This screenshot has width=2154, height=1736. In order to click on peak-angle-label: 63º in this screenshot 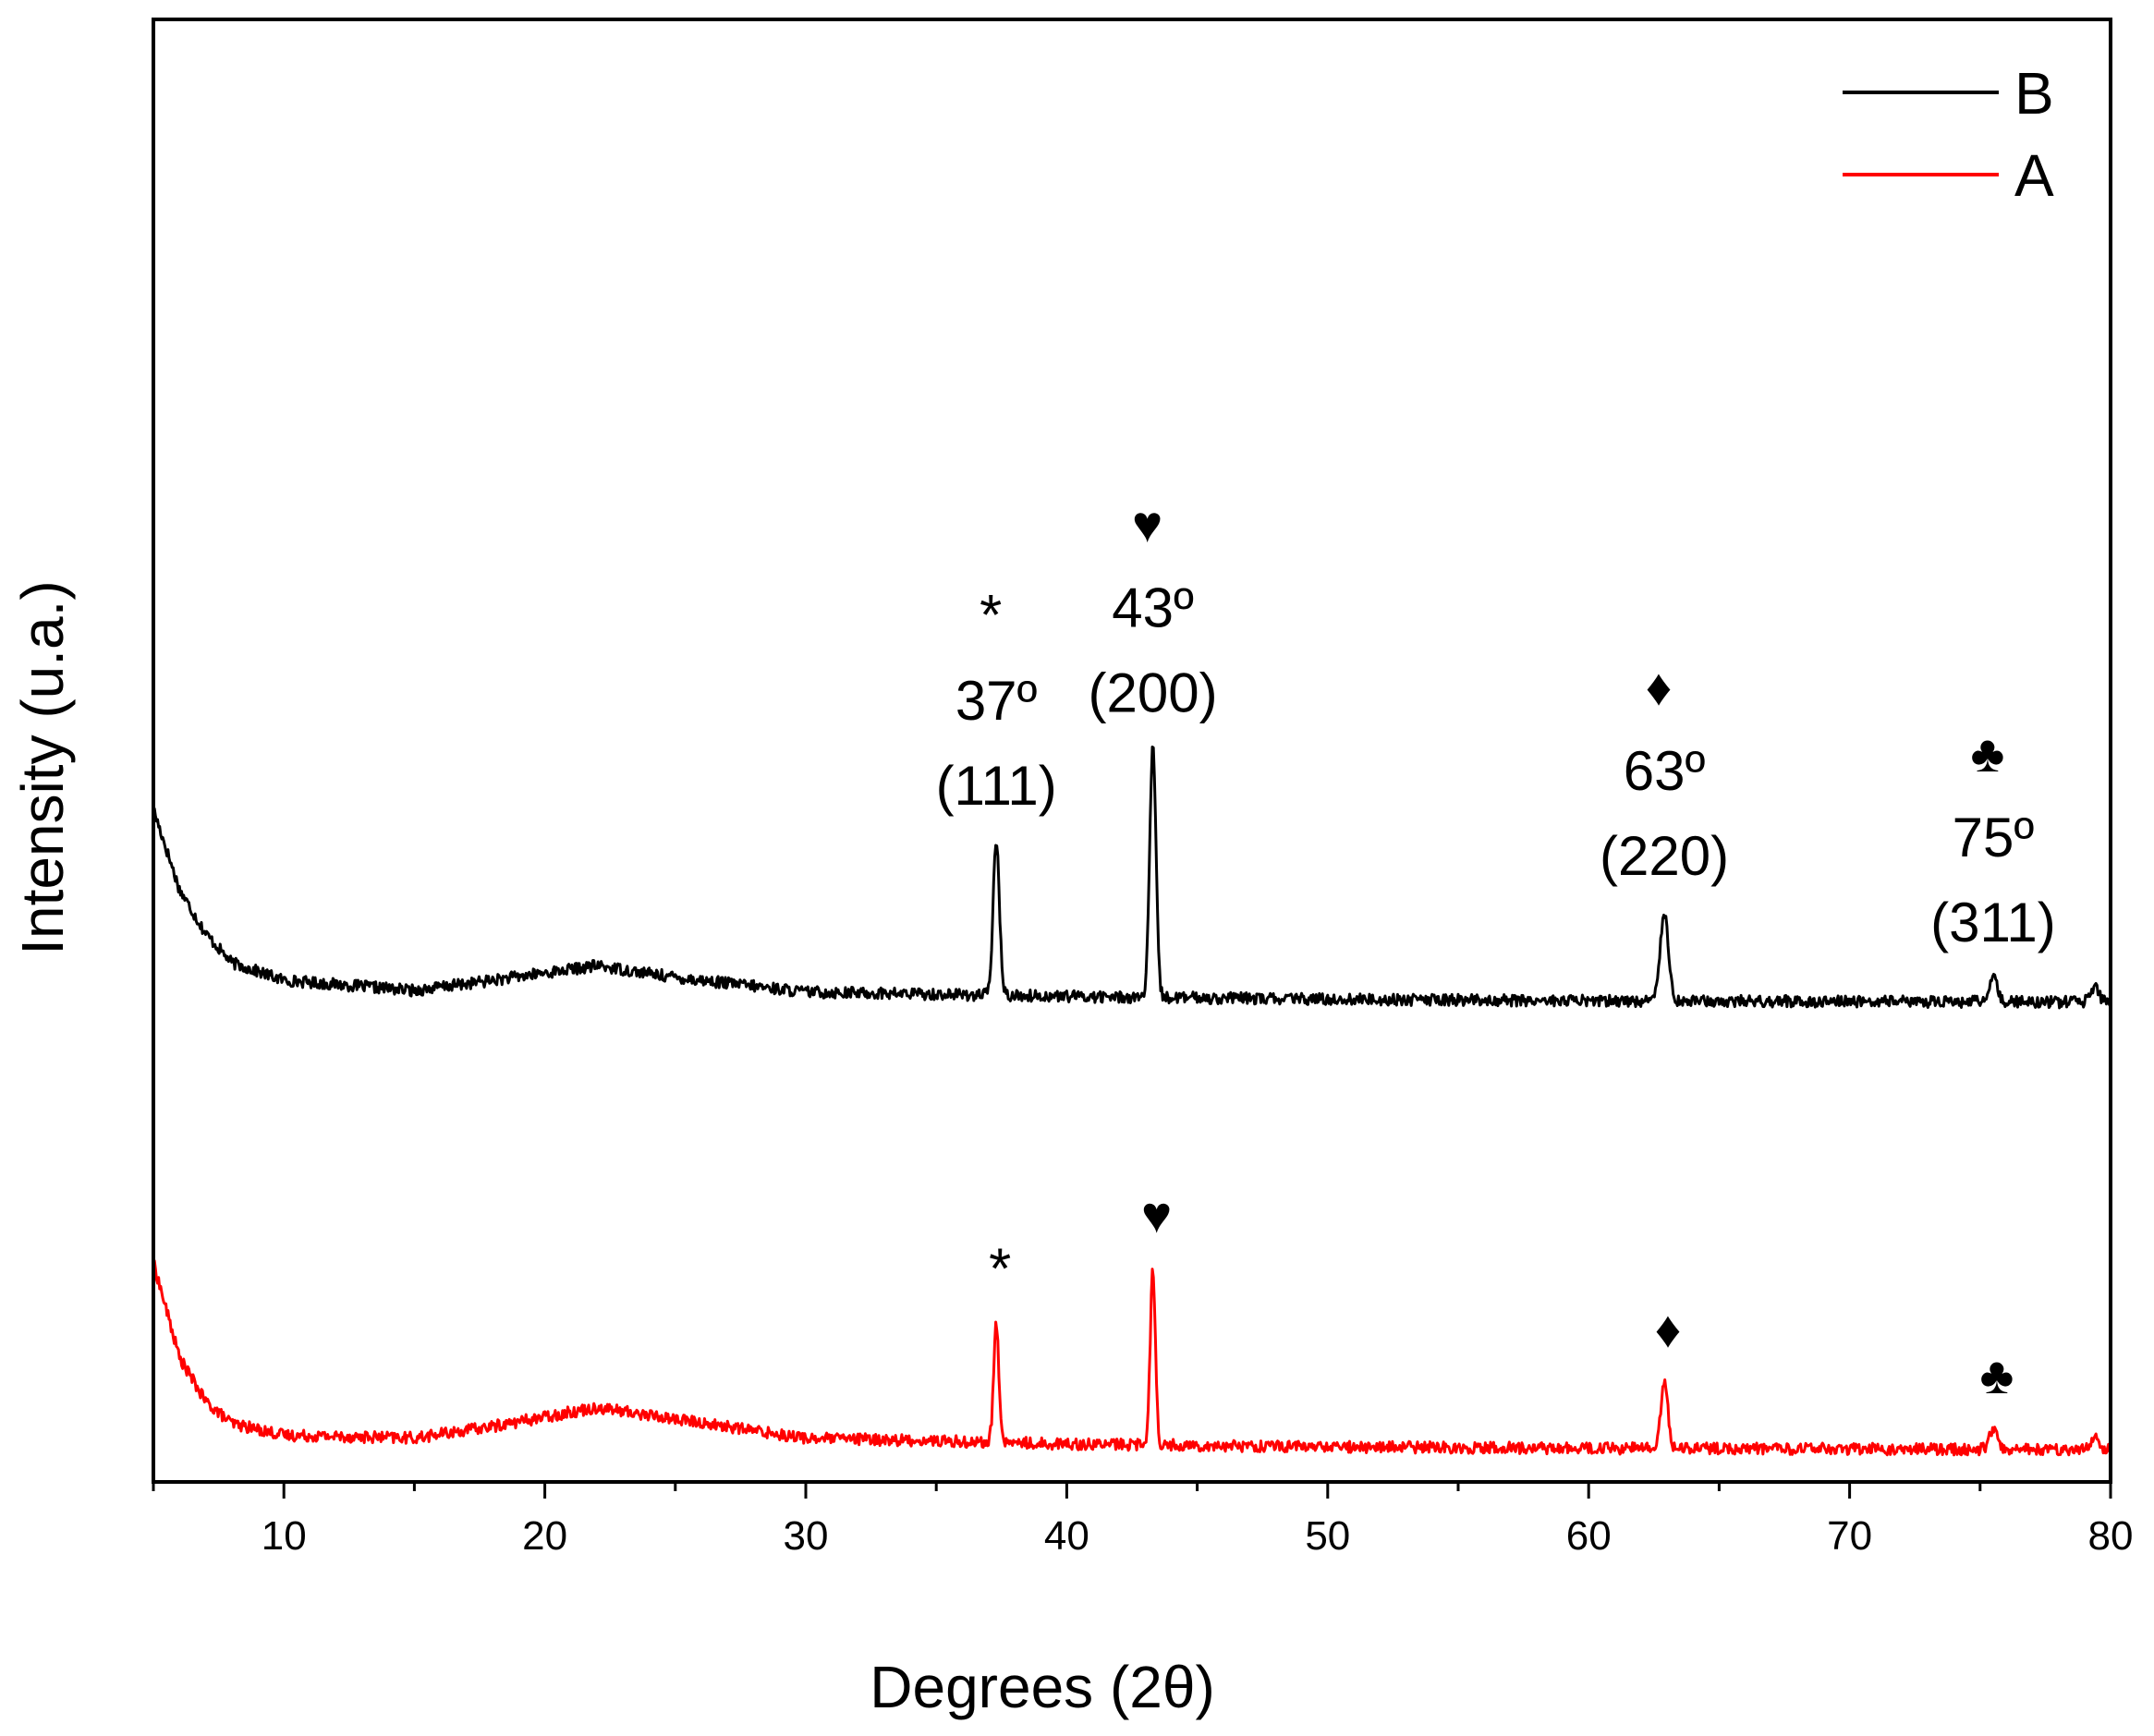, I will do `click(1665, 771)`.